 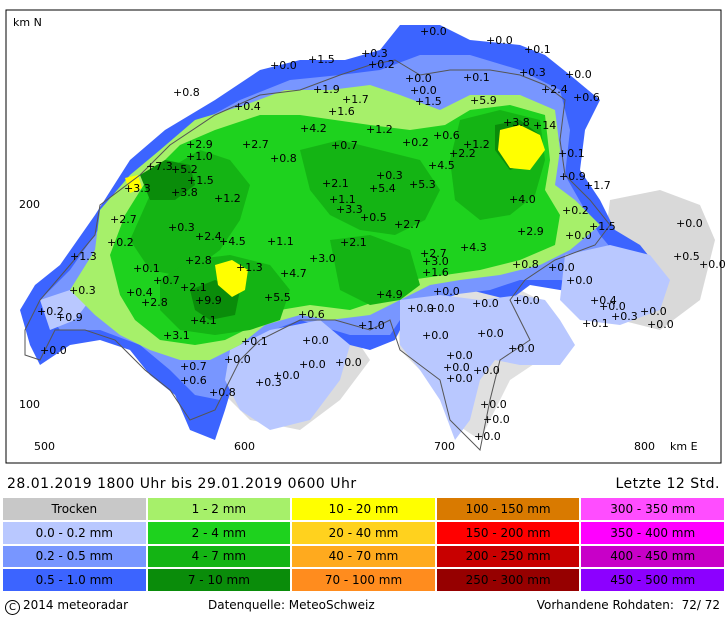 I want to click on legend-label: 400 - 450 mm, so click(x=653, y=556).